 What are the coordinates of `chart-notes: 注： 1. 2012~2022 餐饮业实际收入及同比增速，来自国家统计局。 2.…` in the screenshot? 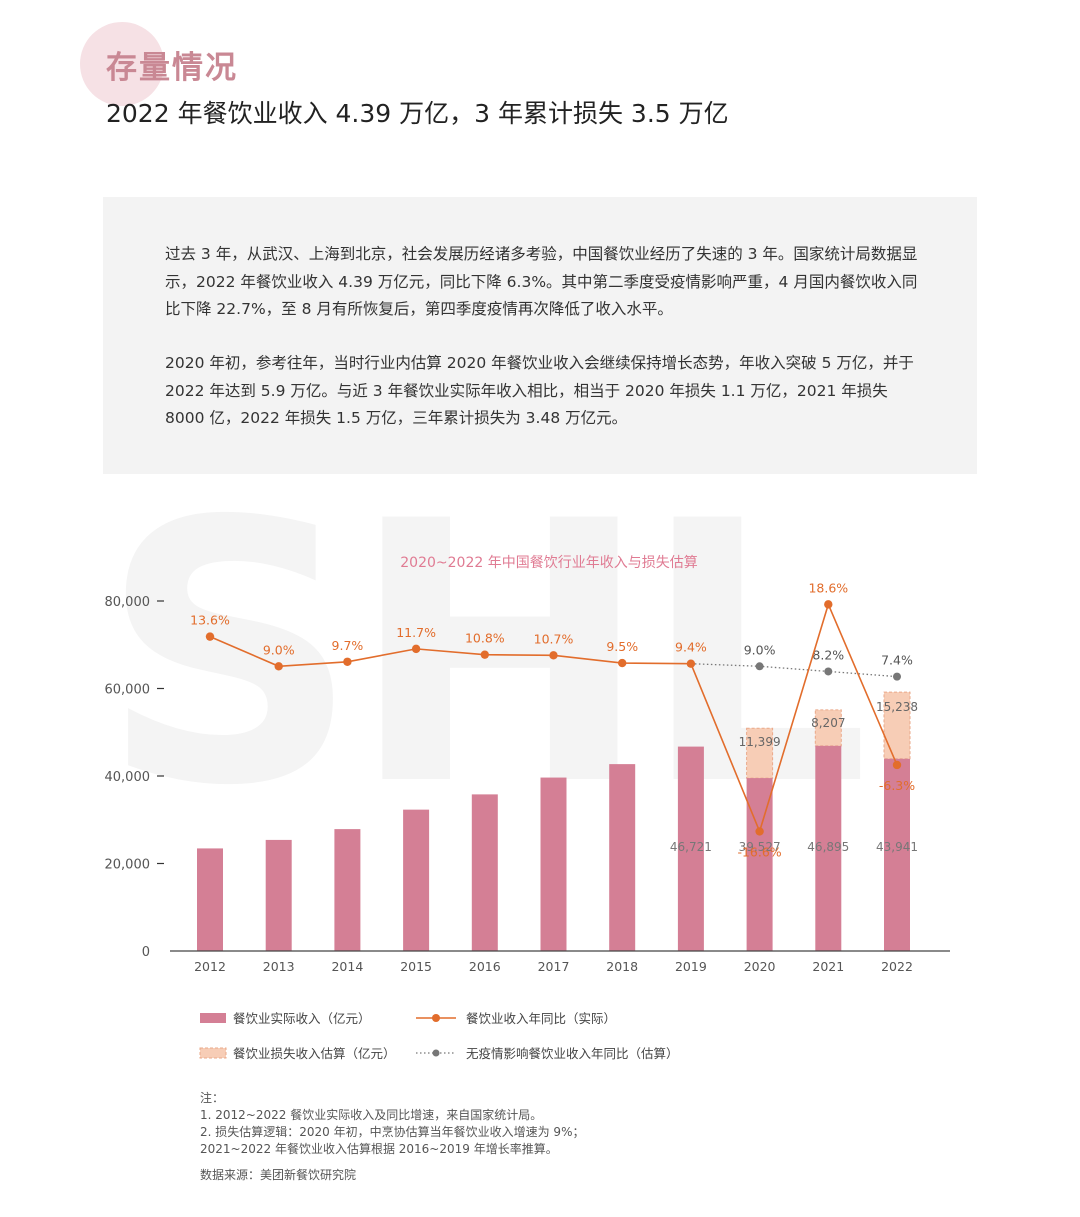 It's located at (392, 1137).